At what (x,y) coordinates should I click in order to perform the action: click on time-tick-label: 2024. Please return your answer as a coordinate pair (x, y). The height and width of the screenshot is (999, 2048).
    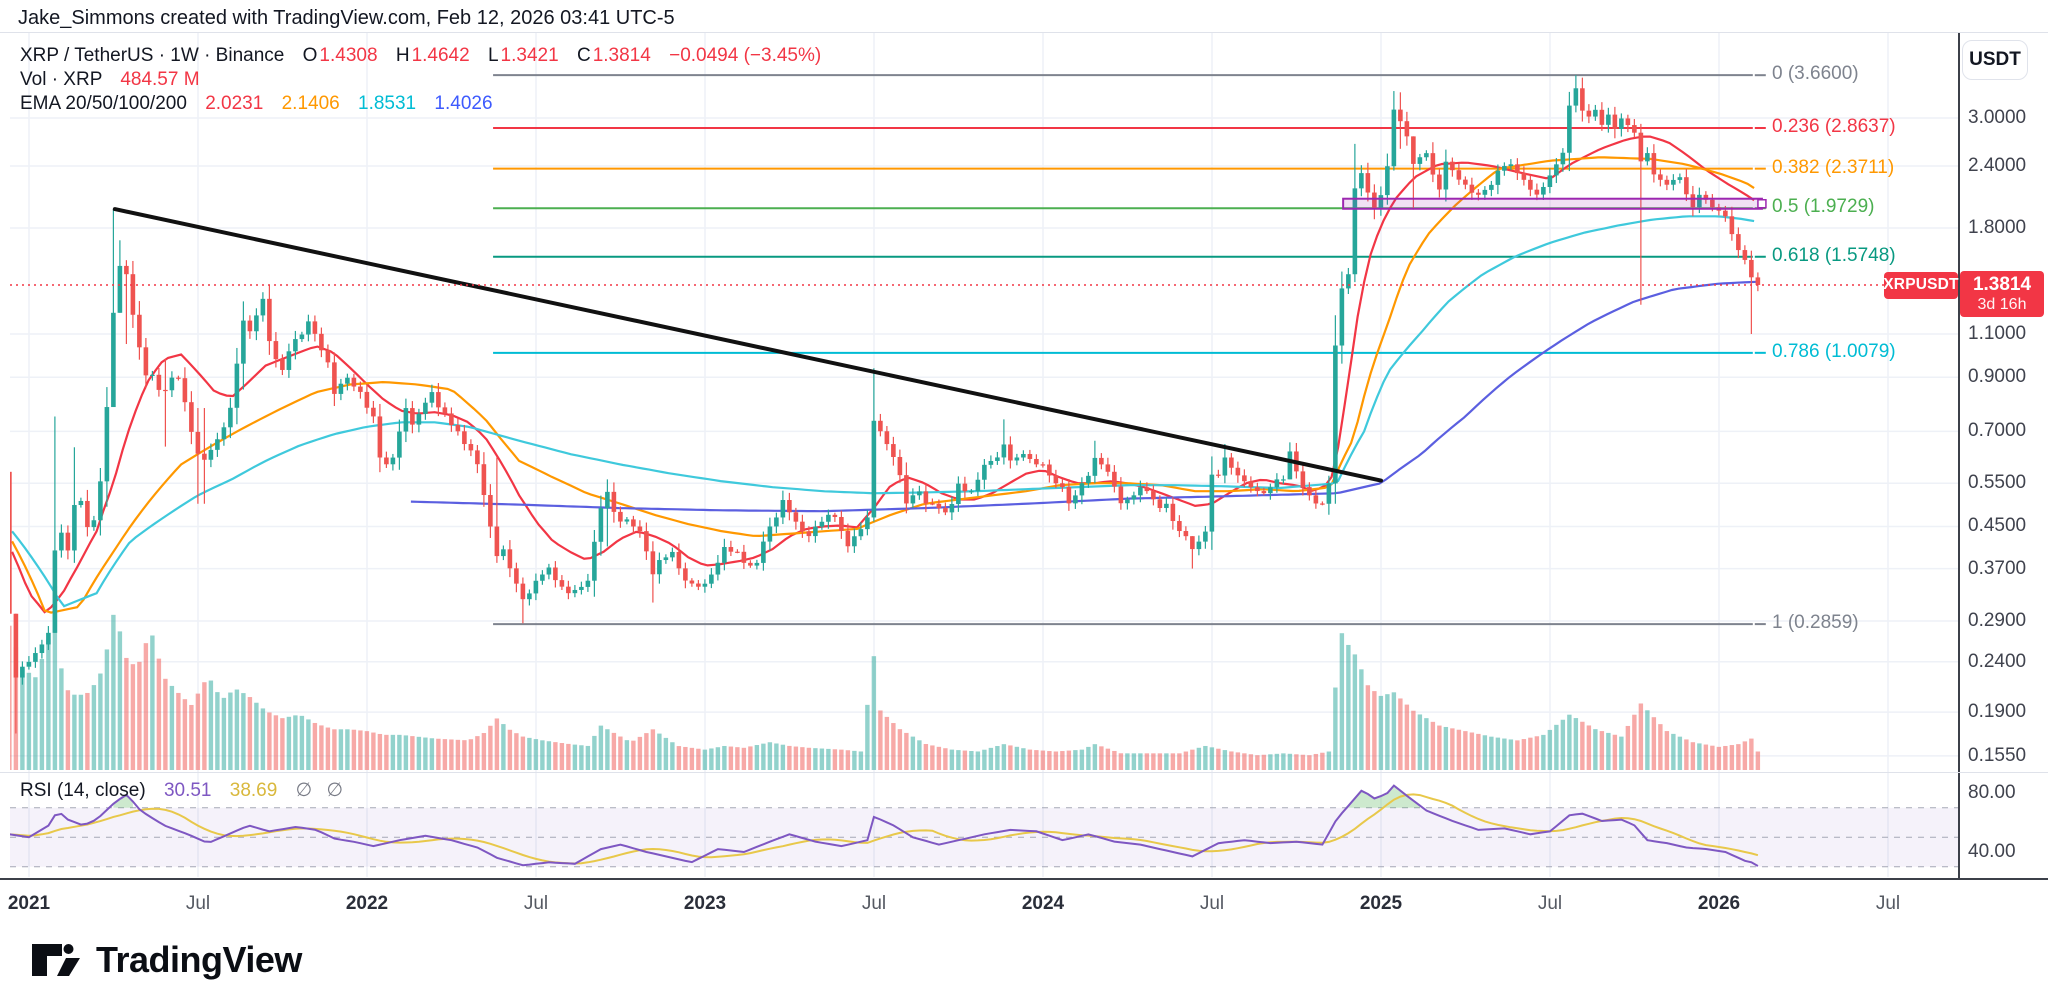
    Looking at the image, I should click on (1043, 903).